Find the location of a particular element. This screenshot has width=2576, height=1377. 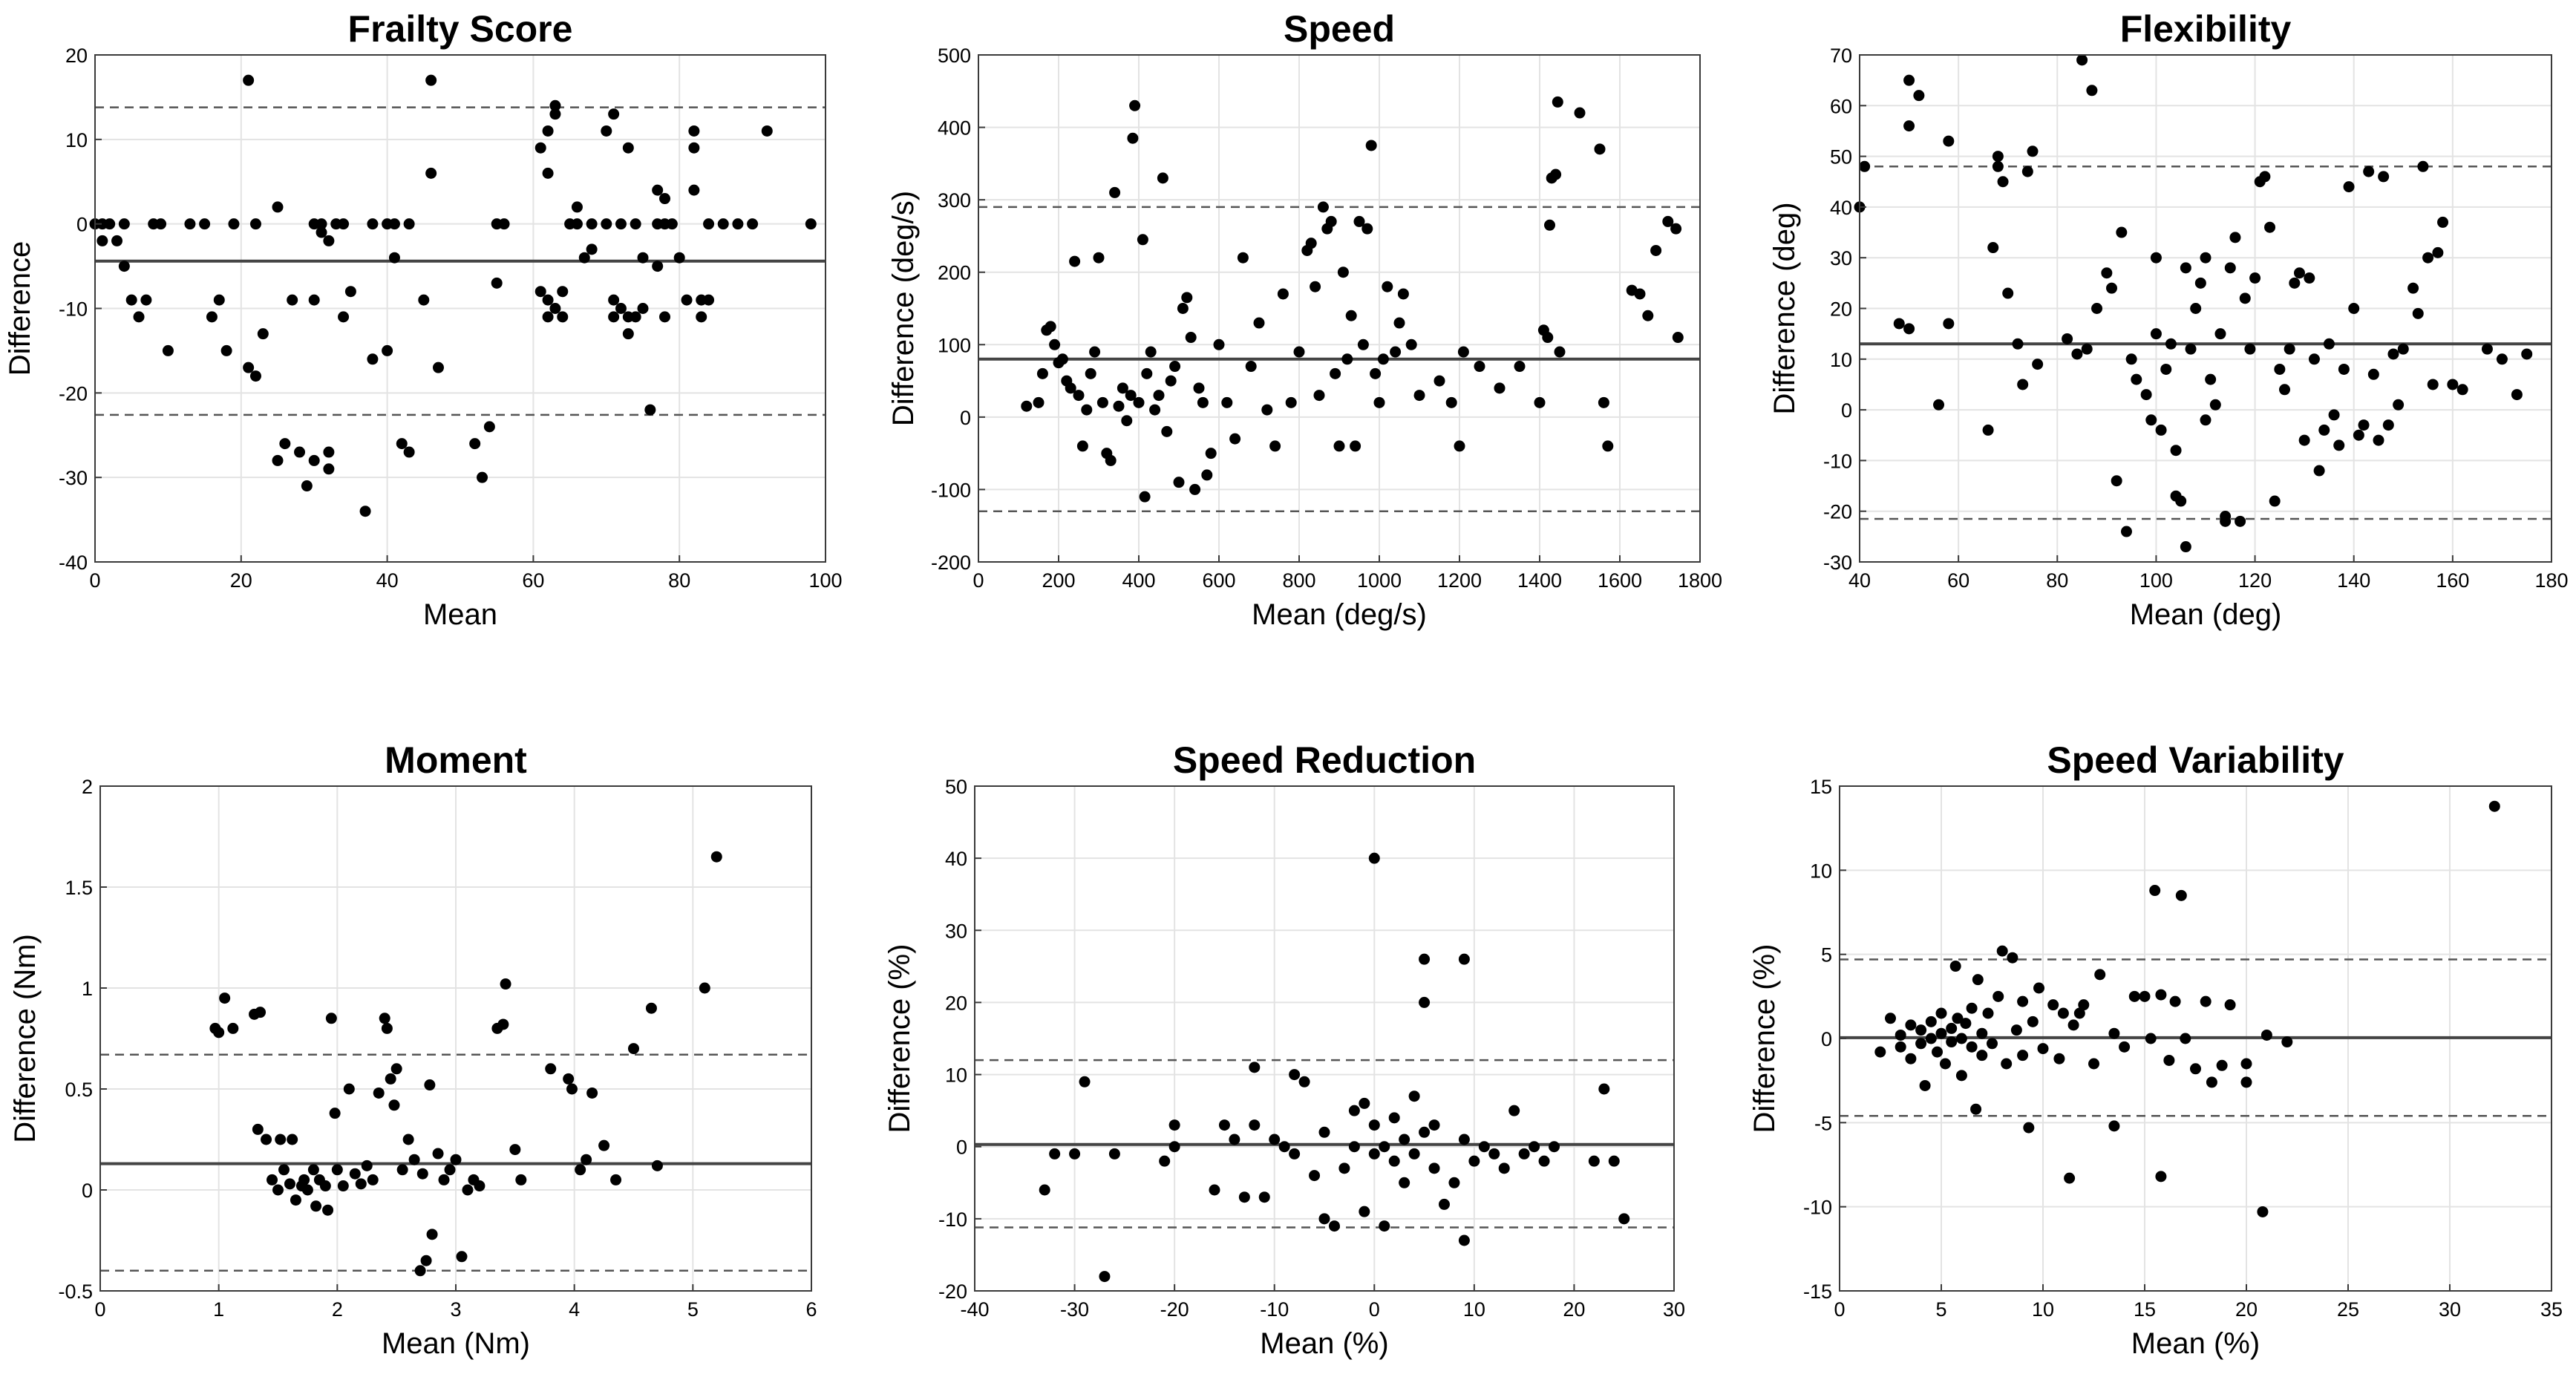

speed-ylabel: Difference (deg/s) is located at coordinates (903, 308).